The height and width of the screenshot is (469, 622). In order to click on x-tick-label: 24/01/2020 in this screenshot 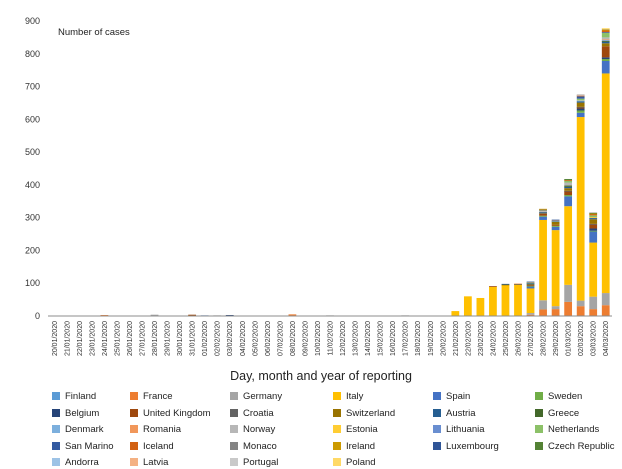, I will do `click(105, 338)`.